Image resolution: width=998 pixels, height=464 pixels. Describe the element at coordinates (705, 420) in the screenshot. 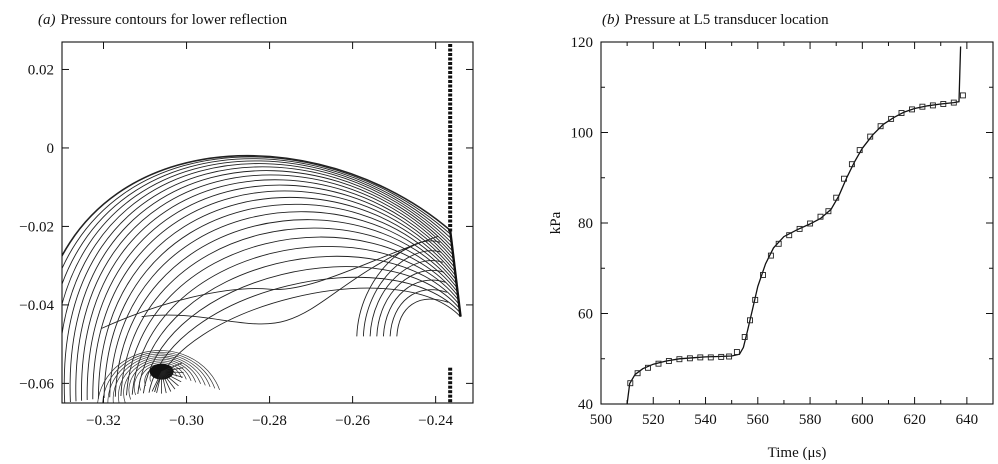

I see `x-tick-label-b: 540` at that location.